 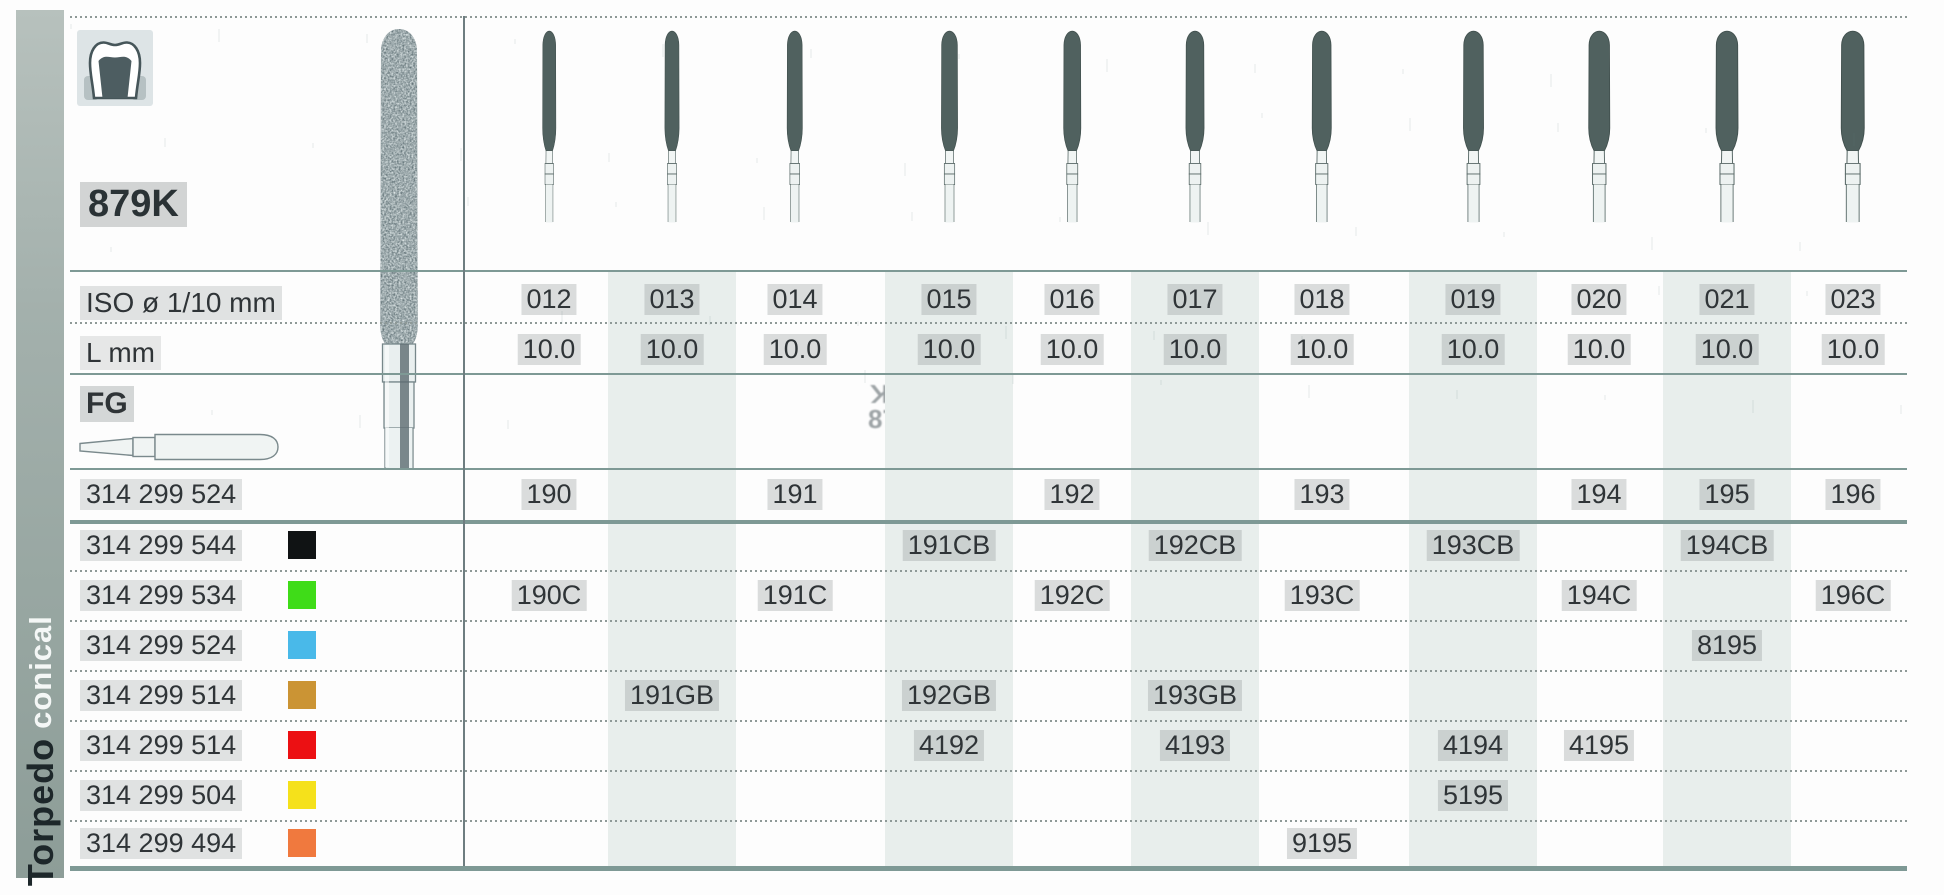 I want to click on iso-diameter-label: ISO ø 1/10 mm, so click(x=181, y=303).